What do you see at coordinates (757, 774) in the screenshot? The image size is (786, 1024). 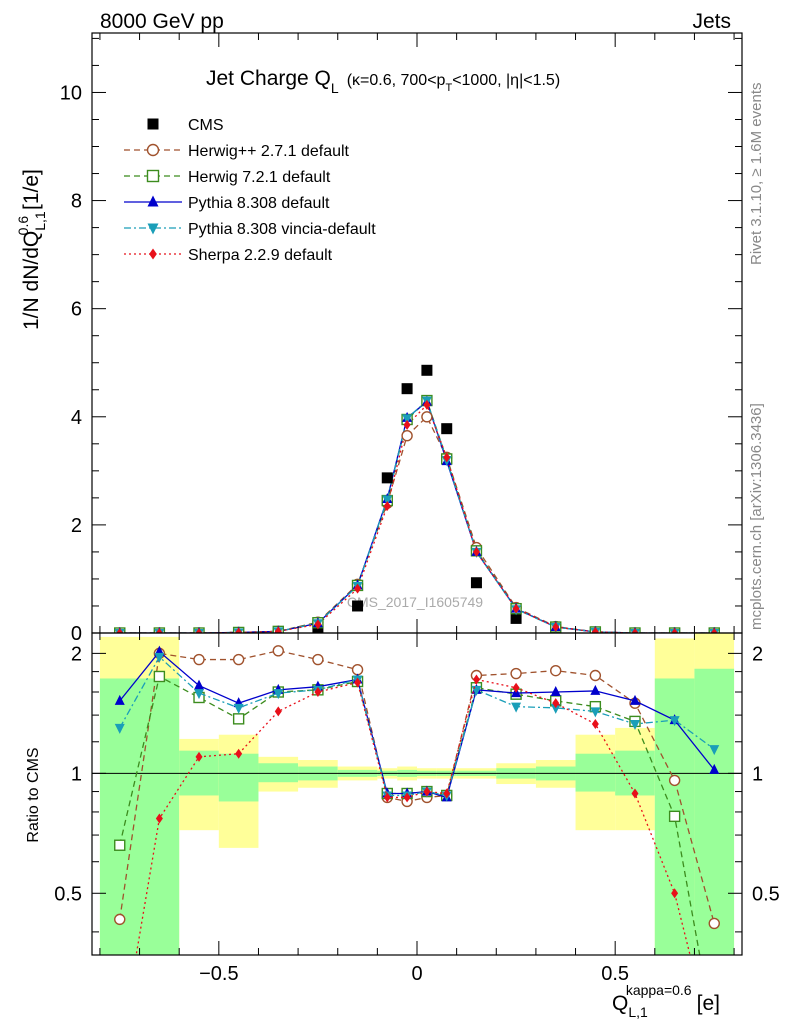 I see `ratio-y-tick-label-right: 1` at bounding box center [757, 774].